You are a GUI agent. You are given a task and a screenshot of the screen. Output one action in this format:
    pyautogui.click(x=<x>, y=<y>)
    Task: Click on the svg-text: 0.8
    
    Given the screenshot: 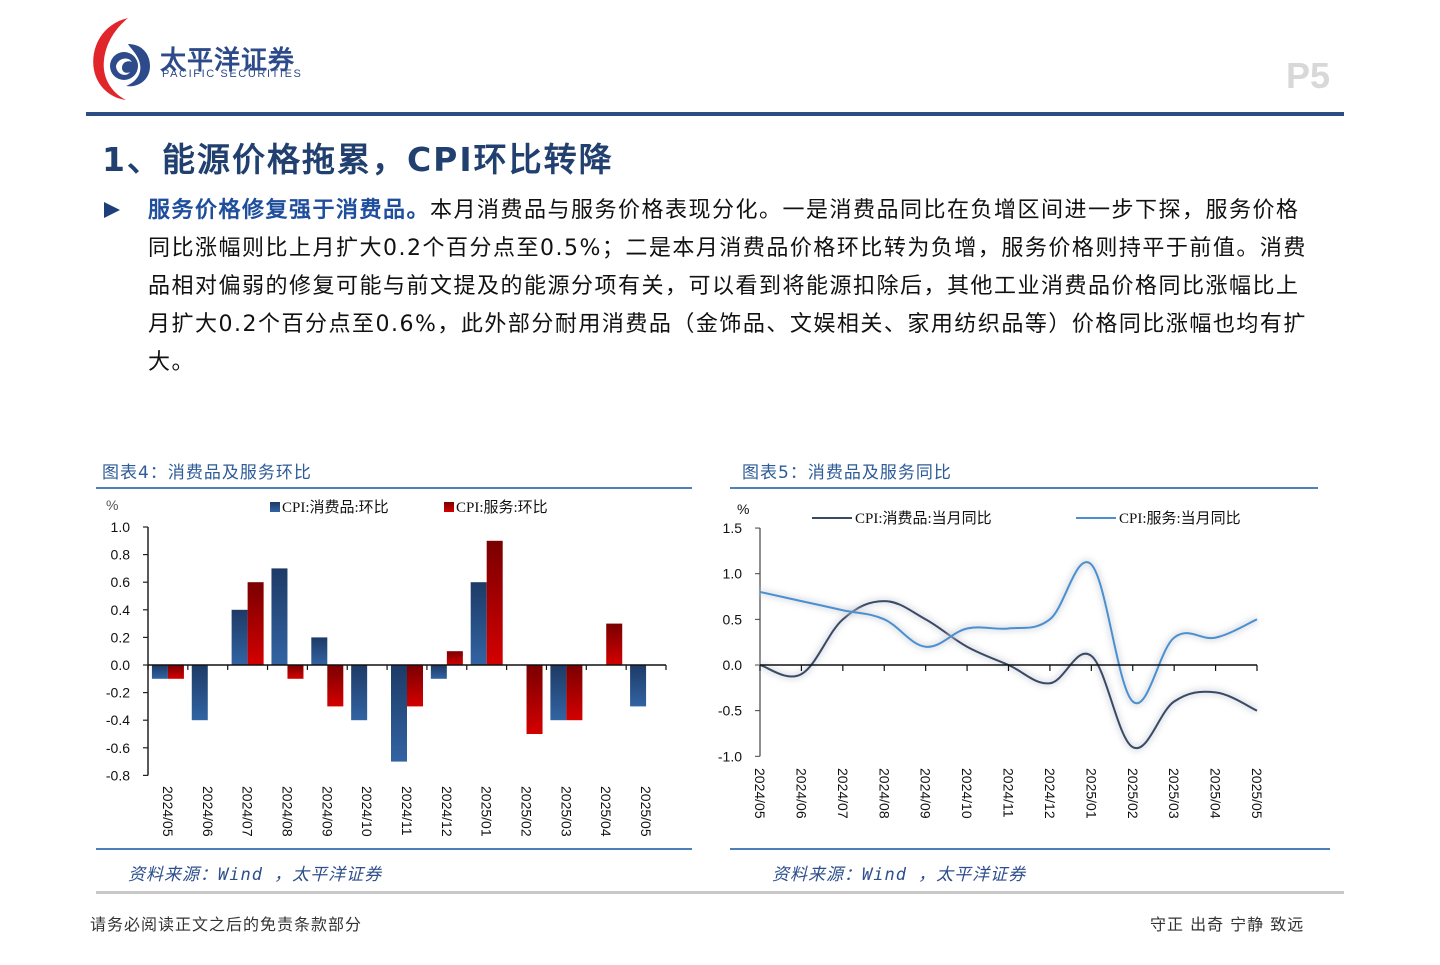 What is the action you would take?
    pyautogui.click(x=121, y=555)
    